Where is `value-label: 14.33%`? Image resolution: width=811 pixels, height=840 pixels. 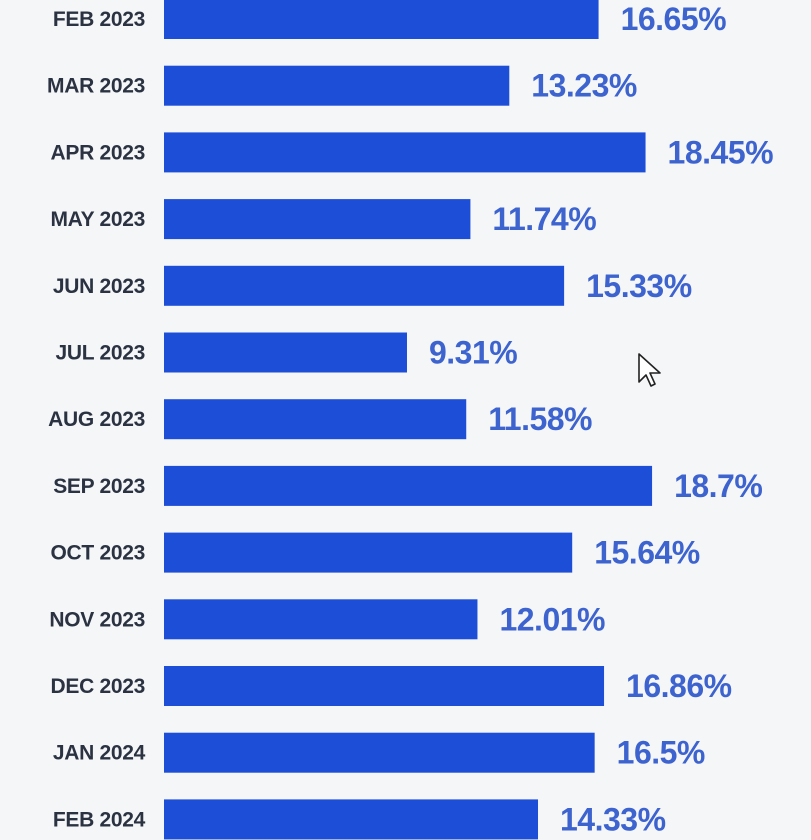
value-label: 14.33% is located at coordinates (613, 819).